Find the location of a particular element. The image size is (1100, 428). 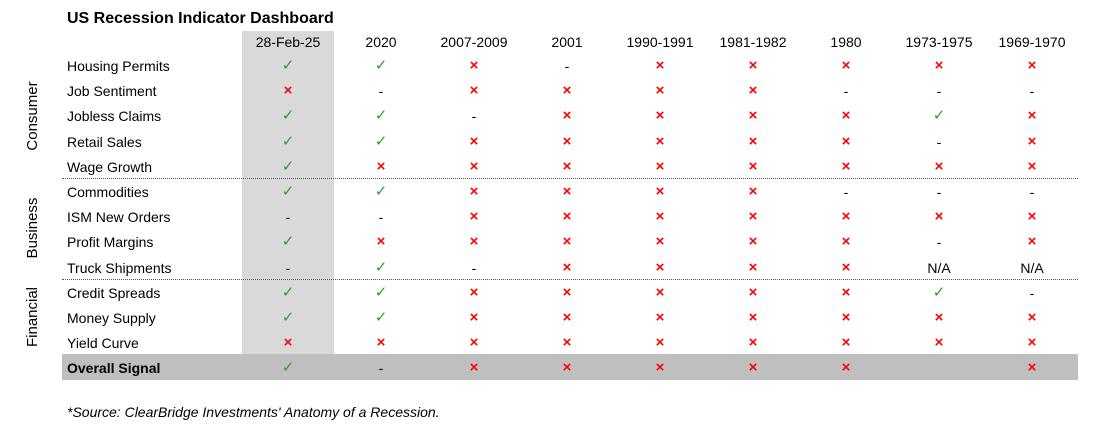

row-label-commodities: Commodities is located at coordinates (108, 192).